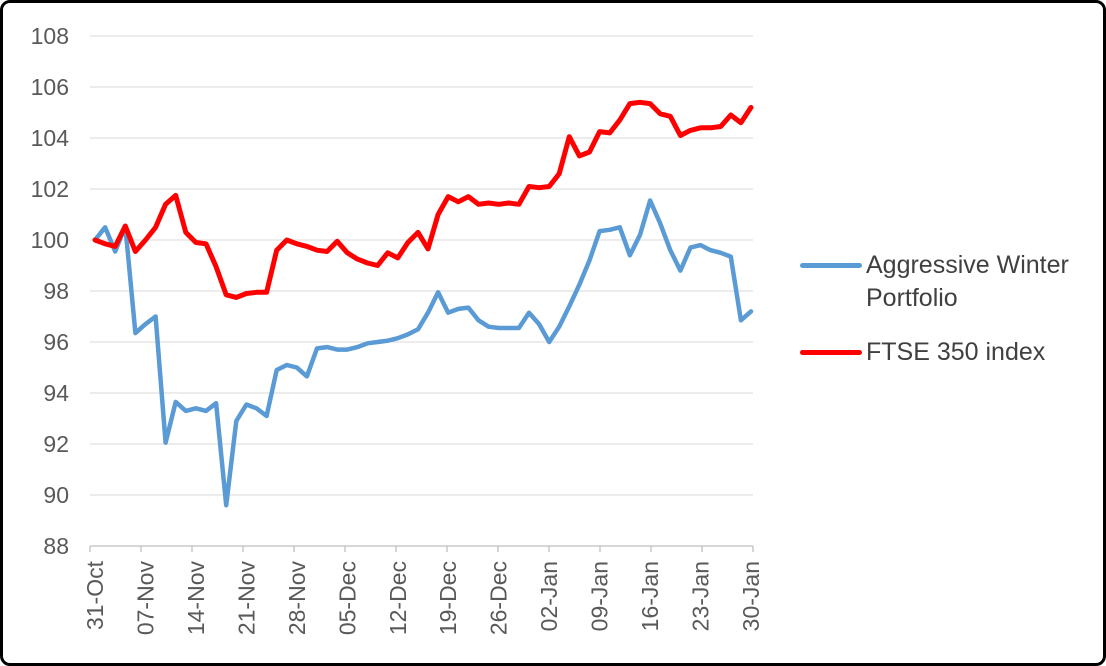 Image resolution: width=1106 pixels, height=666 pixels. What do you see at coordinates (499, 598) in the screenshot?
I see `x-axis-label: 26-Dec` at bounding box center [499, 598].